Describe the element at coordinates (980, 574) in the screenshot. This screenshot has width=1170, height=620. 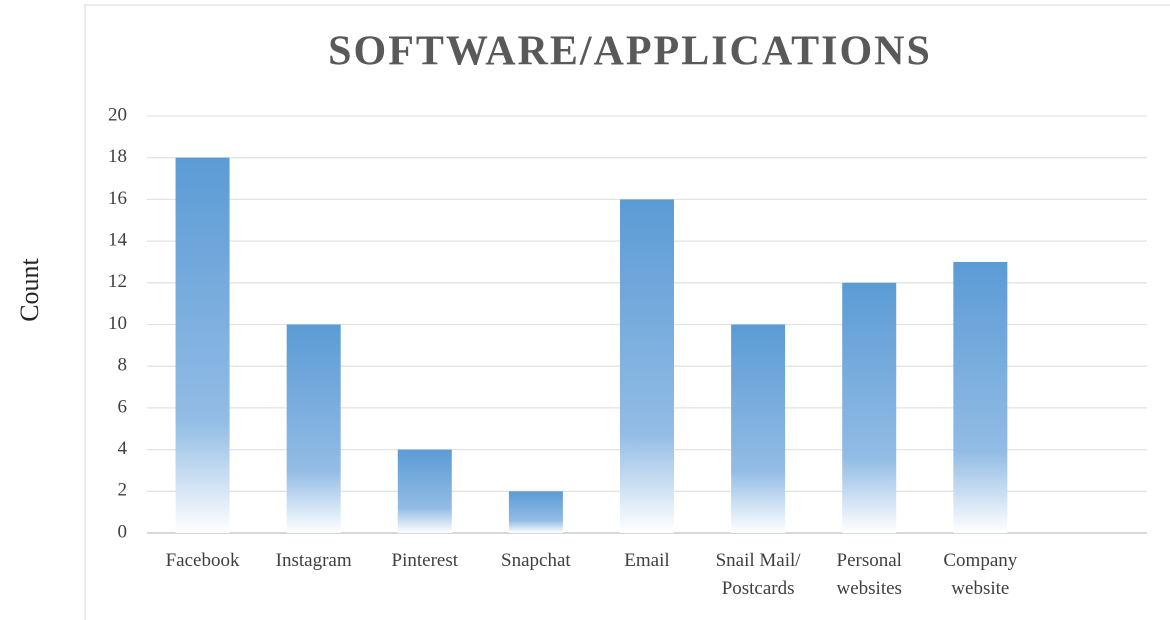
I see `x-tick-label: Company website` at that location.